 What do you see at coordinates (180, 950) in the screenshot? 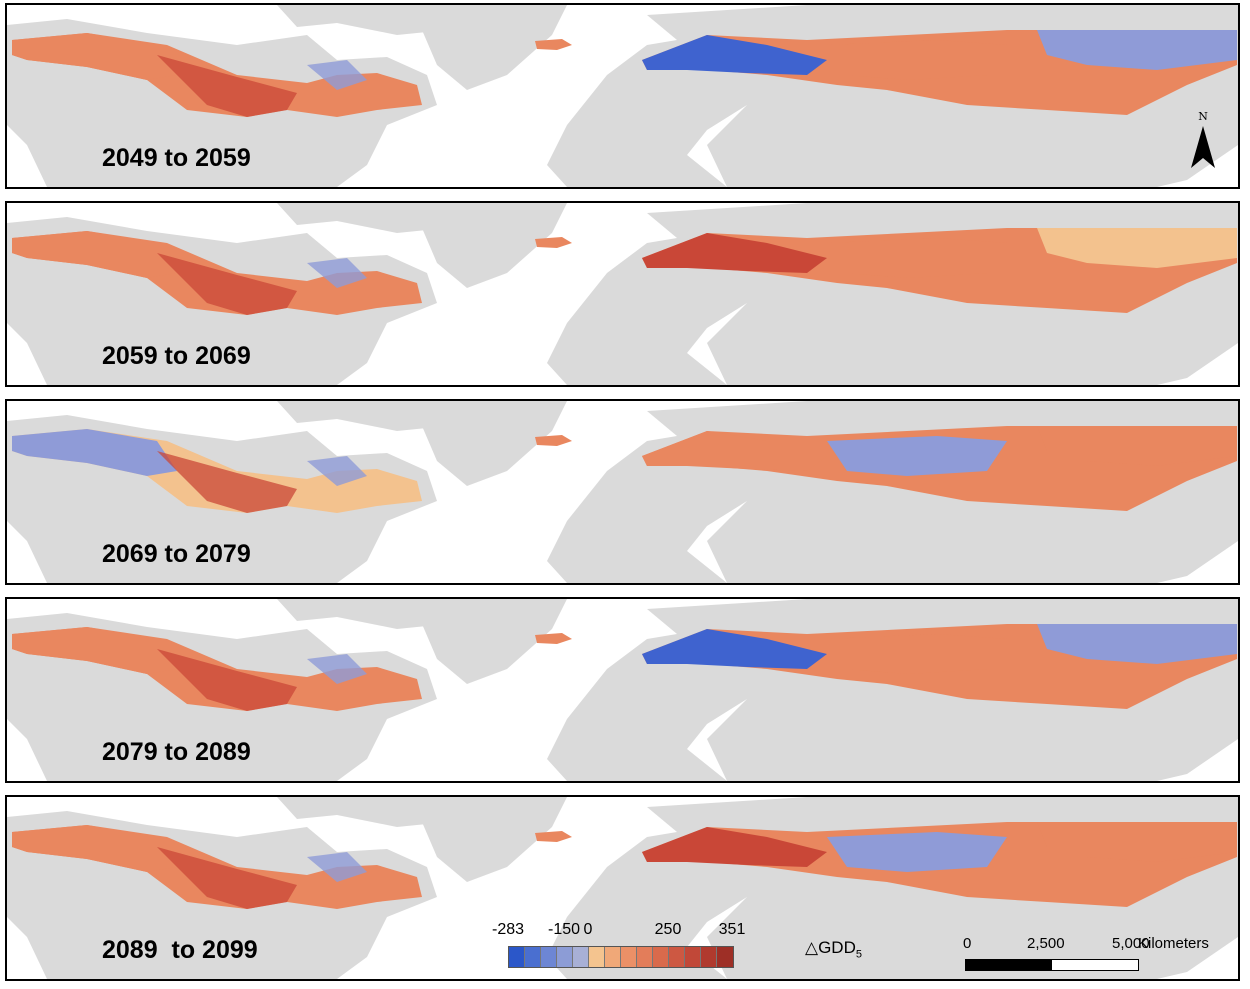
I see `panel-period-label: 2089 to 2099` at bounding box center [180, 950].